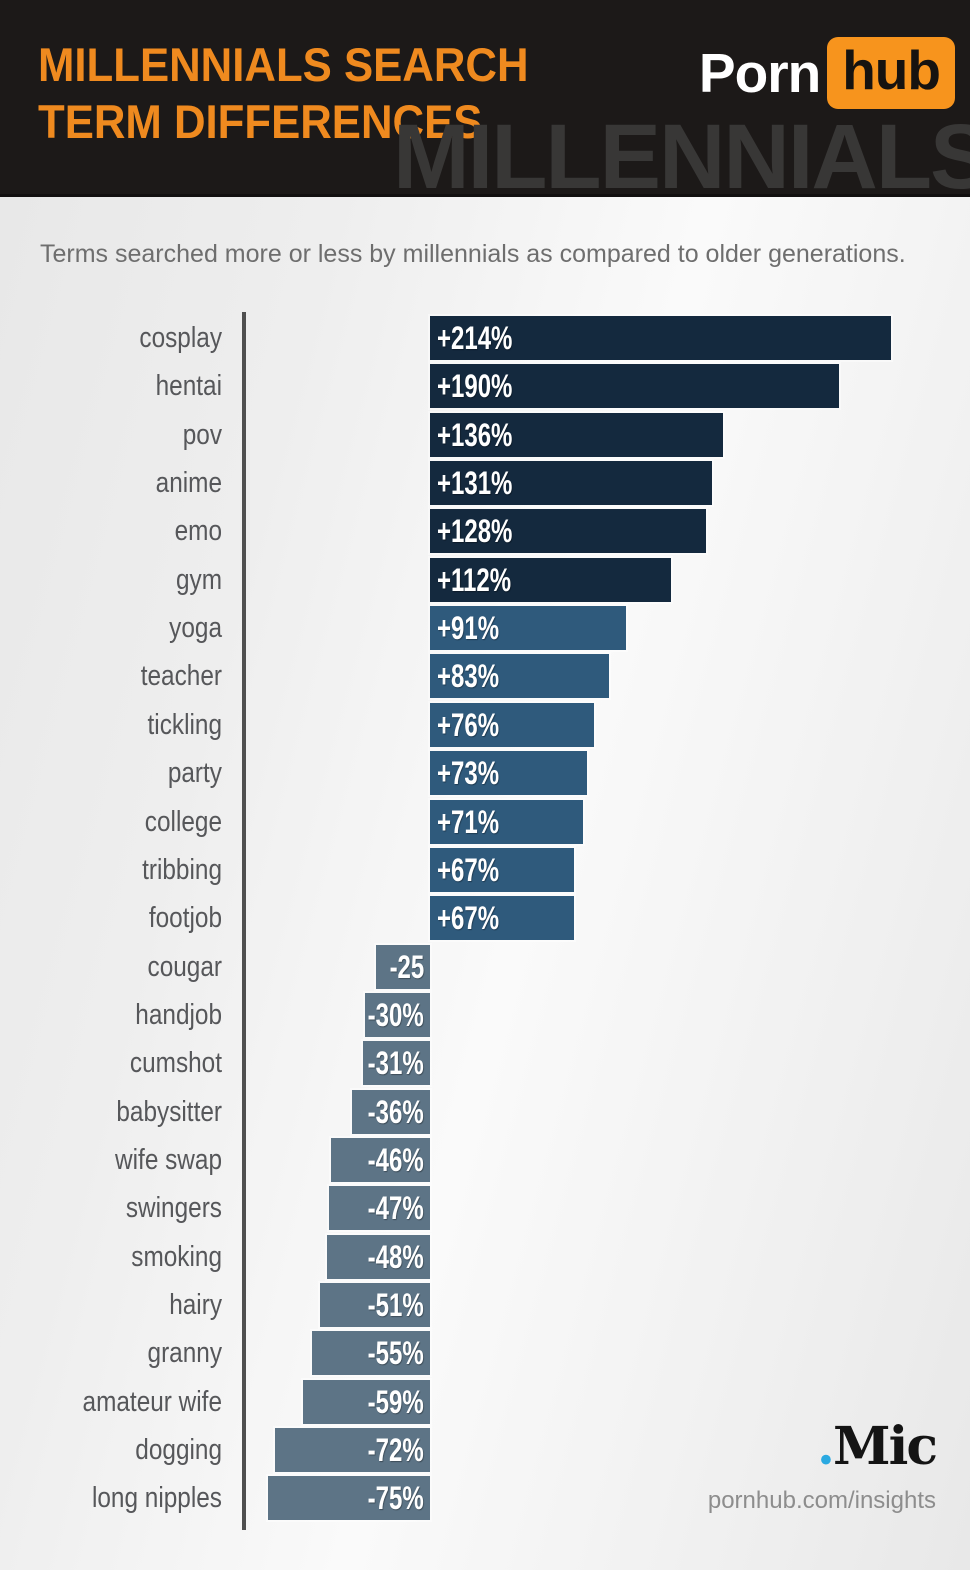  Describe the element at coordinates (366, 1401) in the screenshot. I see `term-bar: -59%` at that location.